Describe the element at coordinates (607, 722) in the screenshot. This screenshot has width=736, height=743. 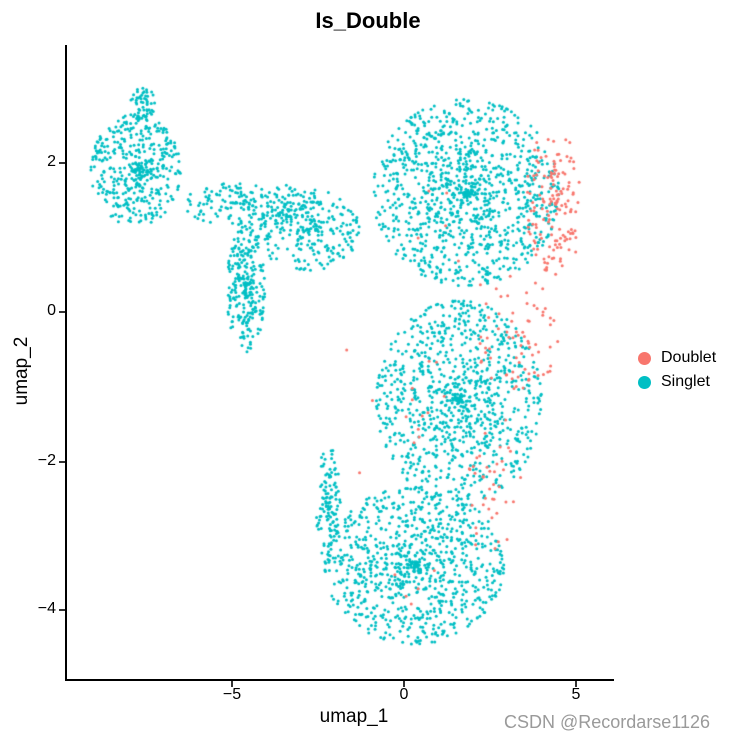
I see `watermark: CSDN @Recordarse1126` at that location.